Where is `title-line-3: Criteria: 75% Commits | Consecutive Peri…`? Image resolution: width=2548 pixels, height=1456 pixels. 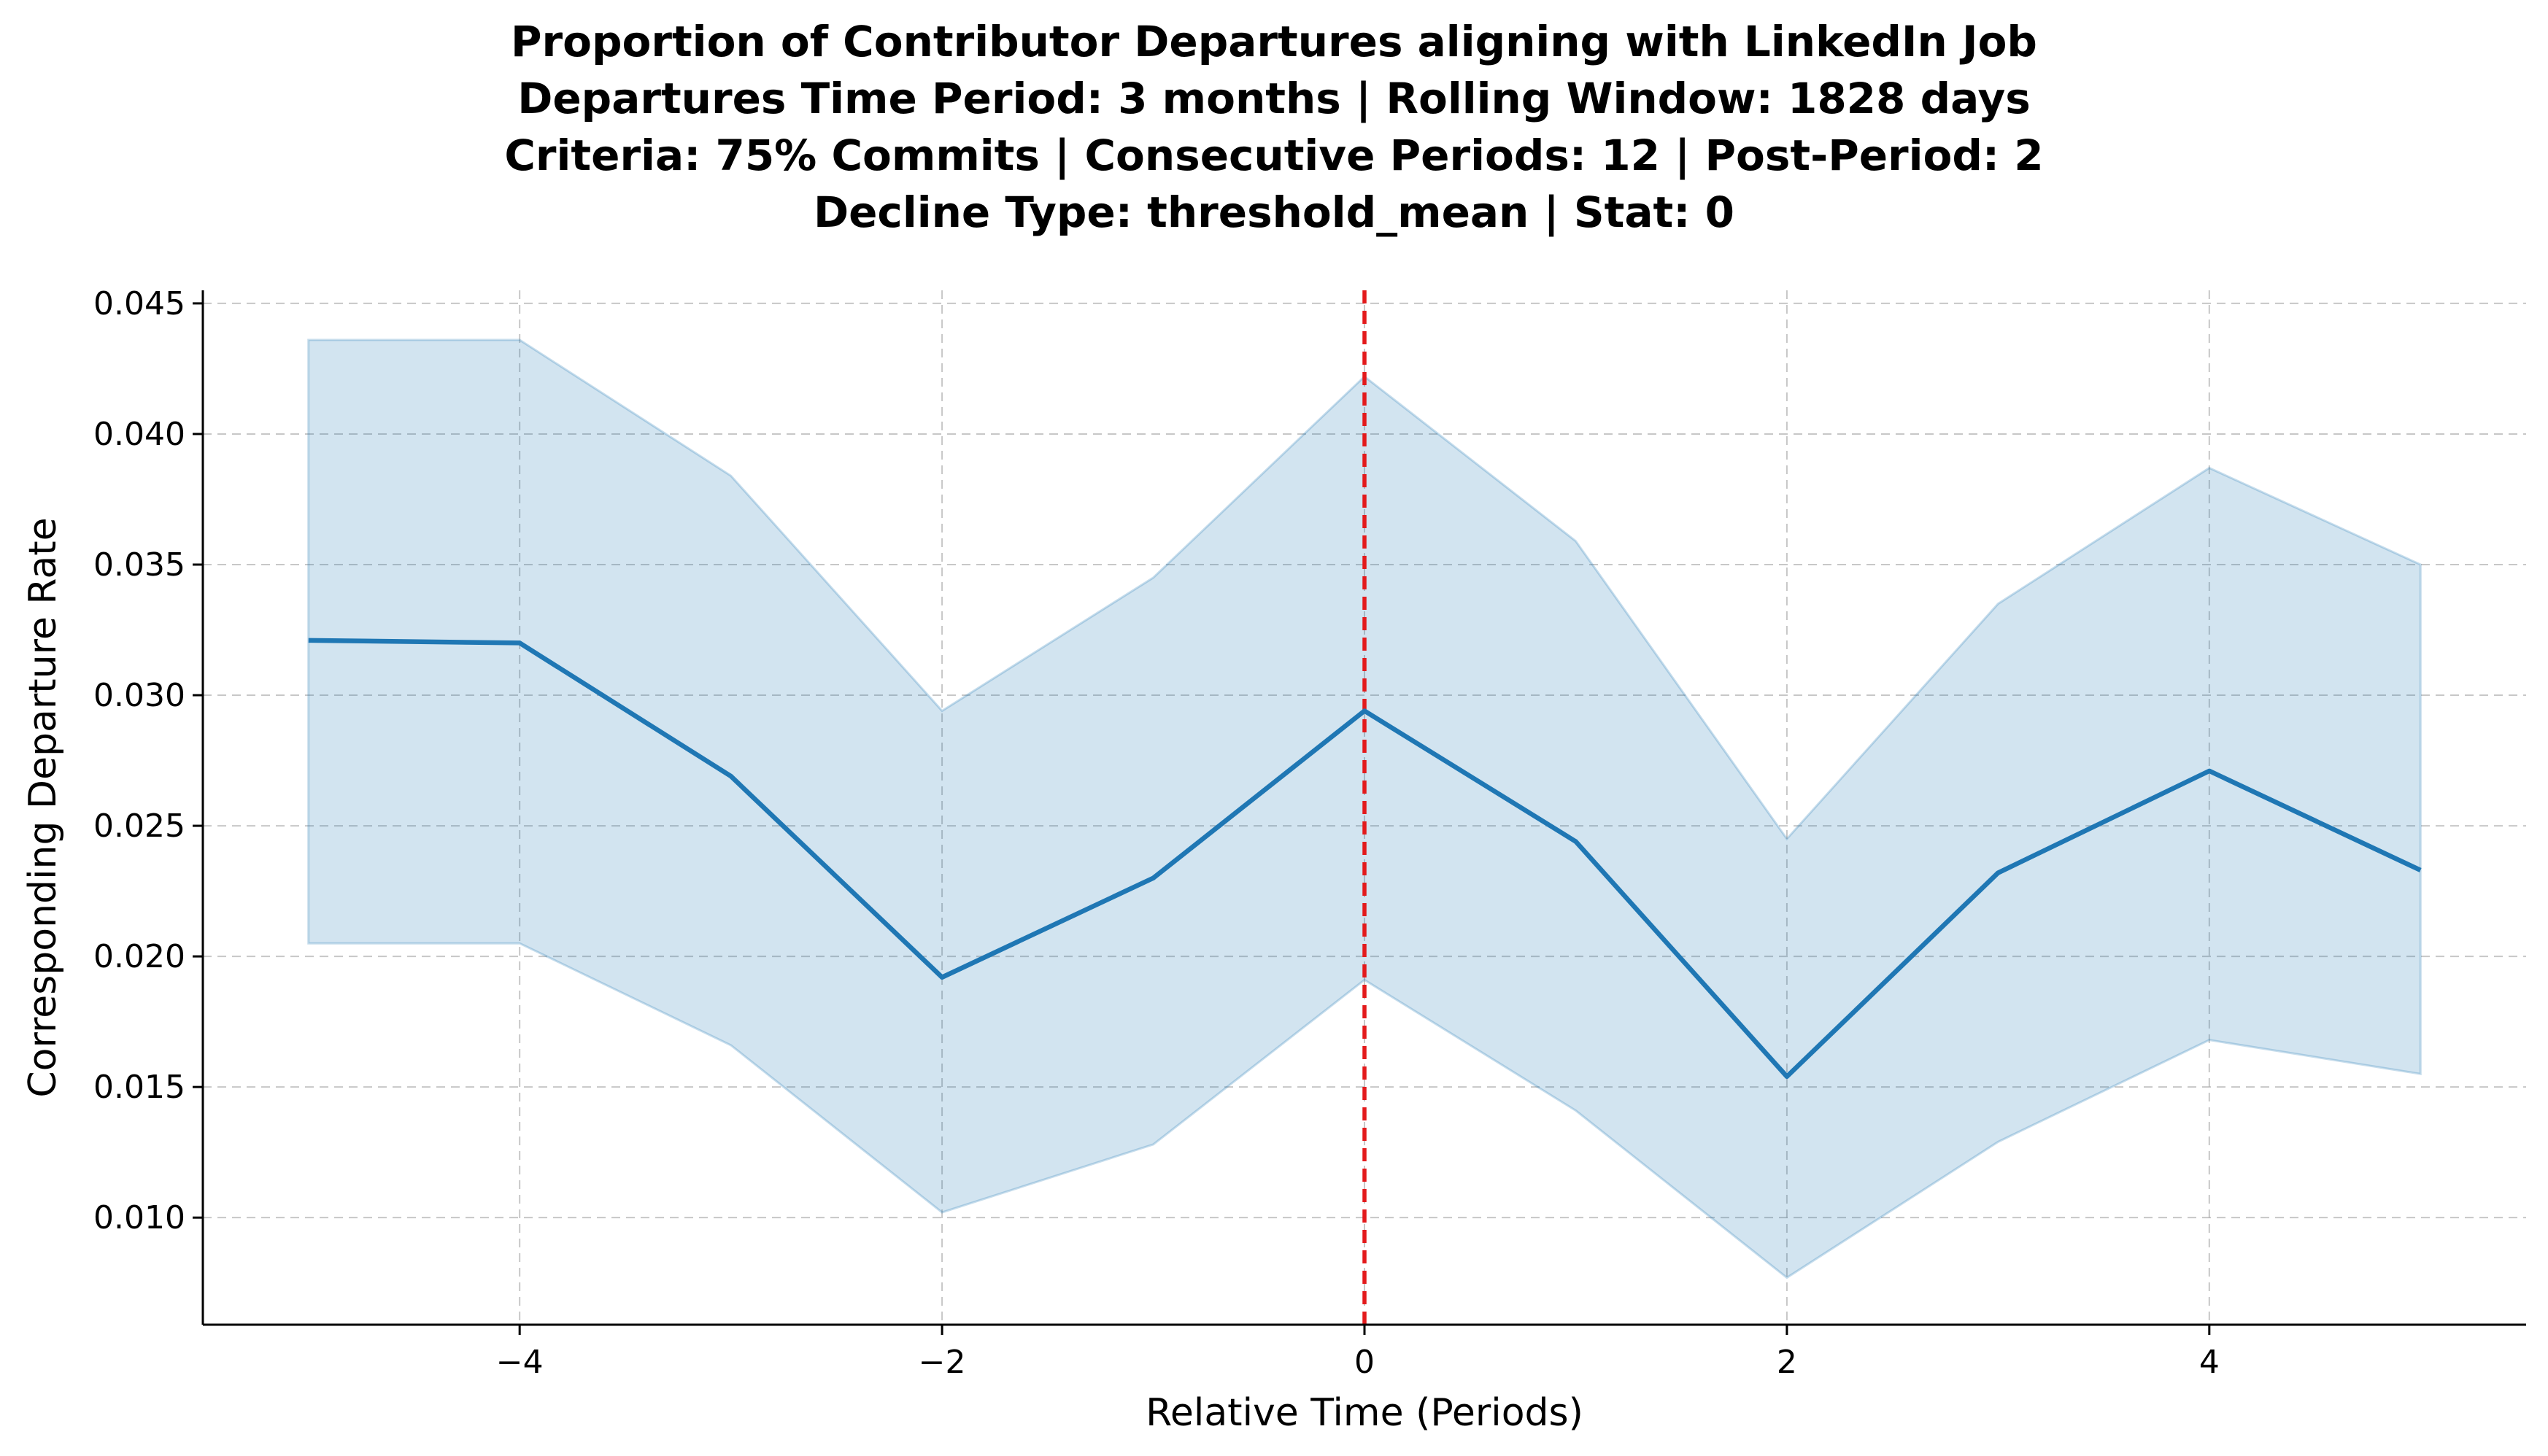
title-line-3: Criteria: 75% Commits | Consecutive Peri… is located at coordinates (1274, 155).